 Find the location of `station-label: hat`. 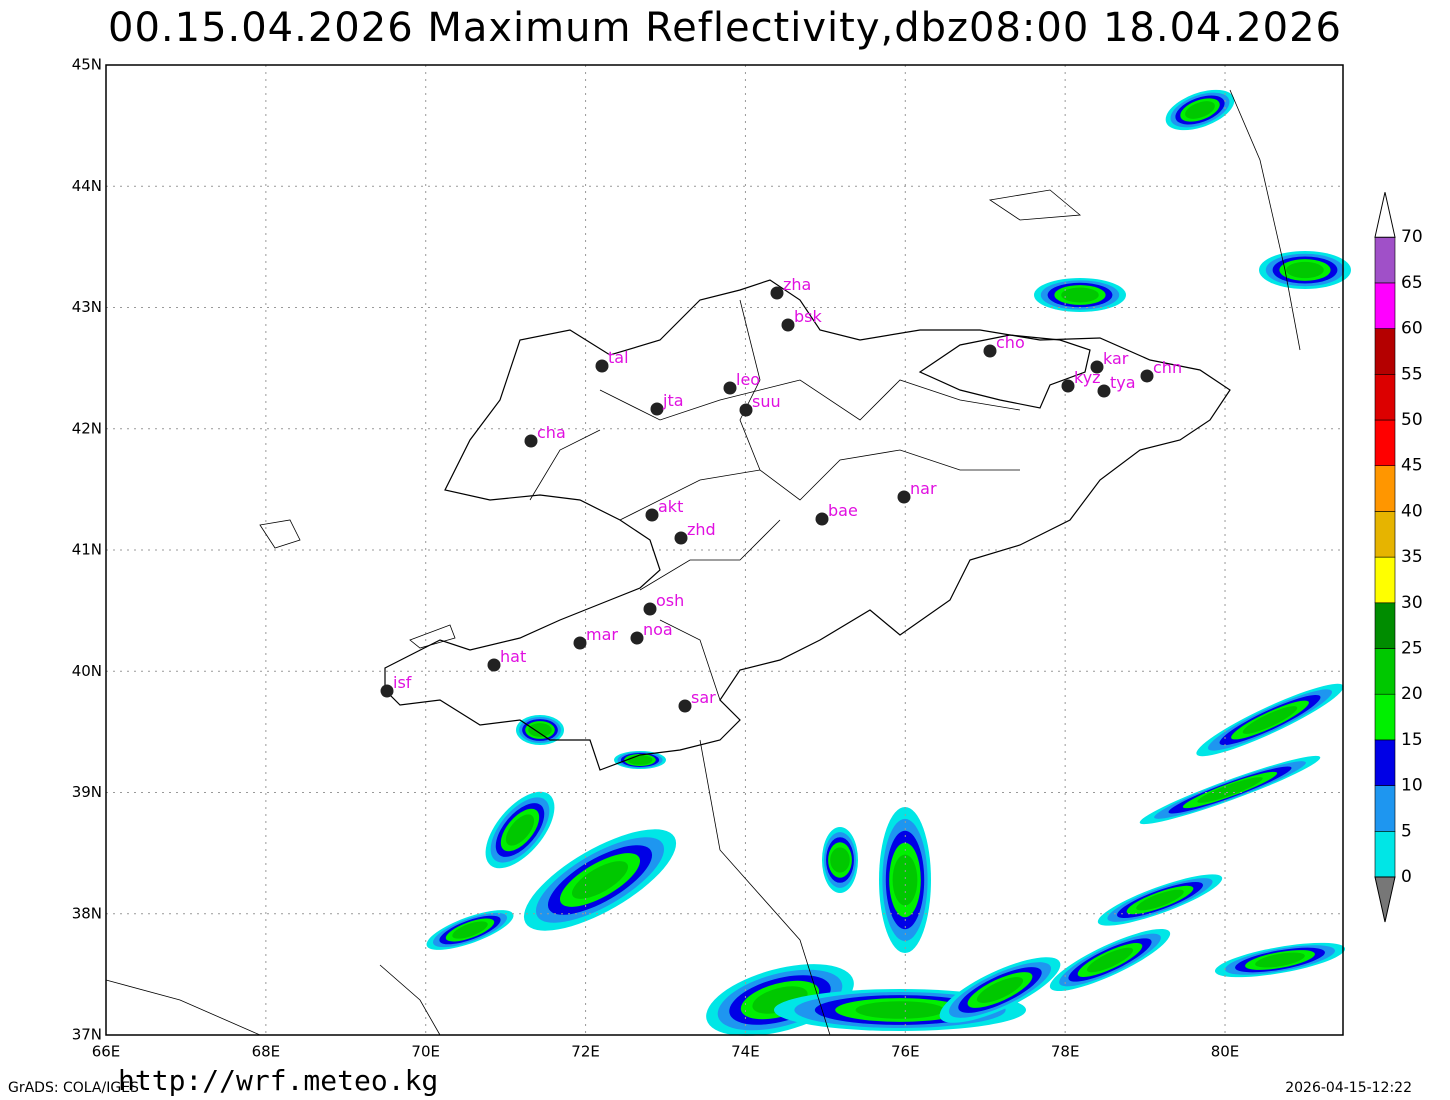

station-label: hat is located at coordinates (513, 656).